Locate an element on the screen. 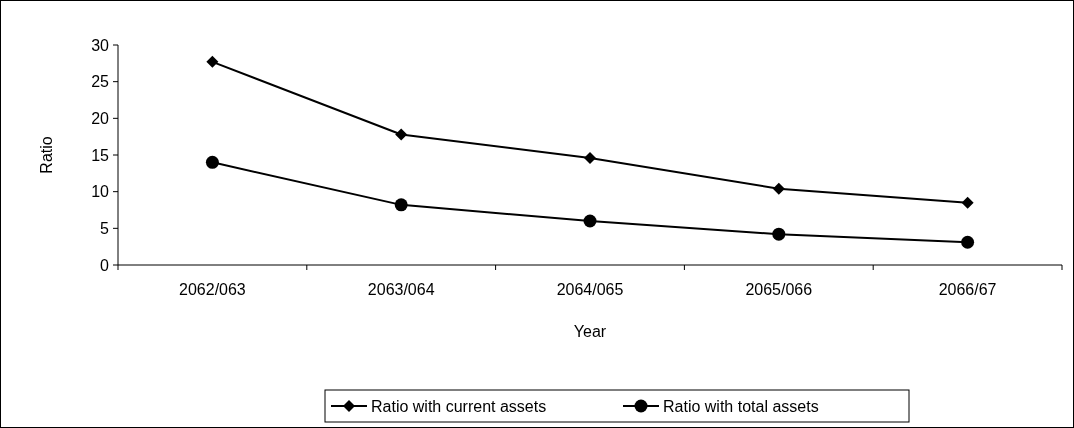 This screenshot has width=1074, height=428. y-axis-title: Ratio is located at coordinates (46, 155).